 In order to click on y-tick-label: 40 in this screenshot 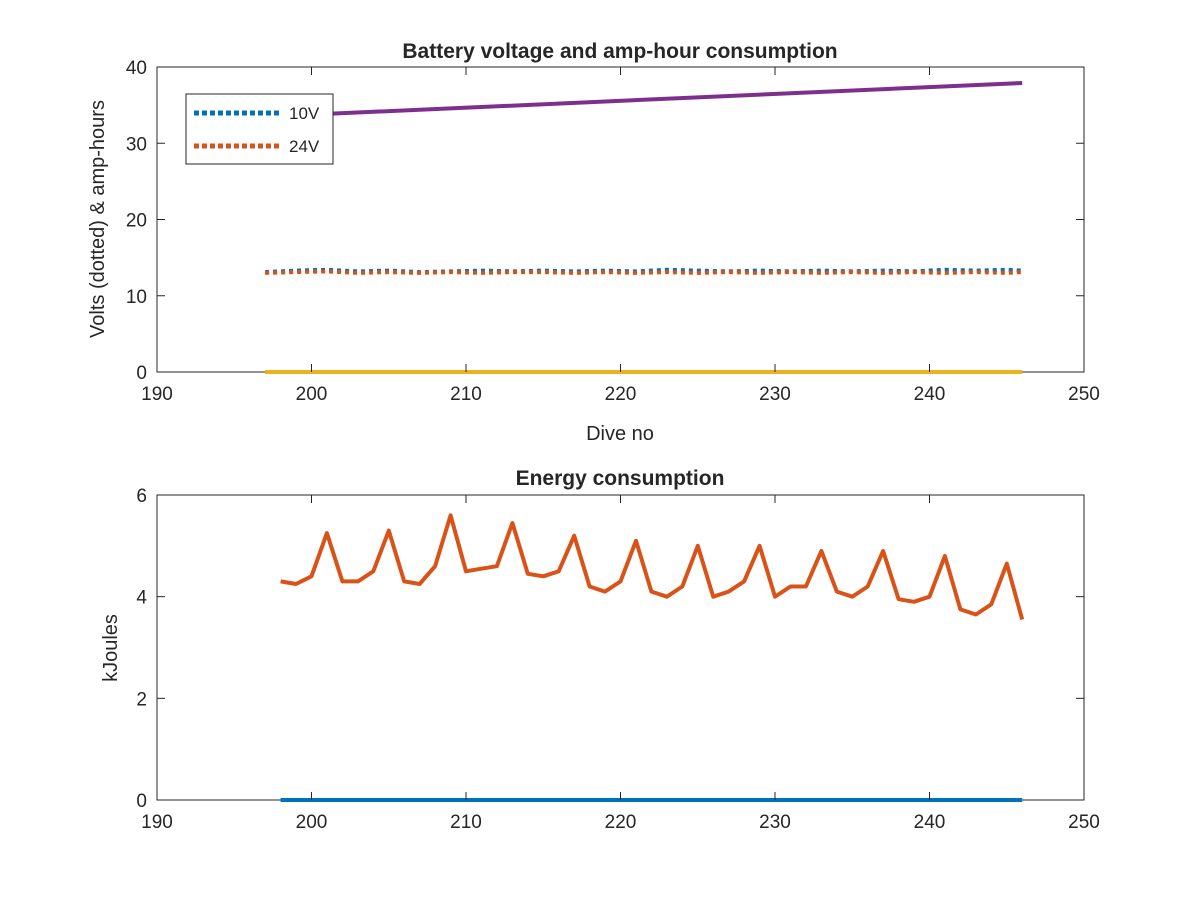, I will do `click(136, 68)`.